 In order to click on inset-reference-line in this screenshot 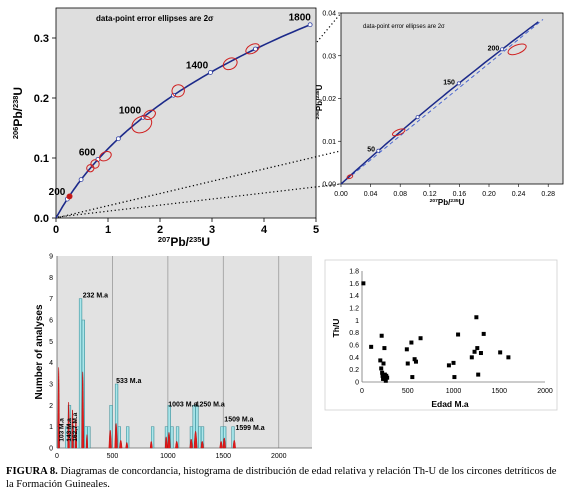, I will do `click(442, 102)`.